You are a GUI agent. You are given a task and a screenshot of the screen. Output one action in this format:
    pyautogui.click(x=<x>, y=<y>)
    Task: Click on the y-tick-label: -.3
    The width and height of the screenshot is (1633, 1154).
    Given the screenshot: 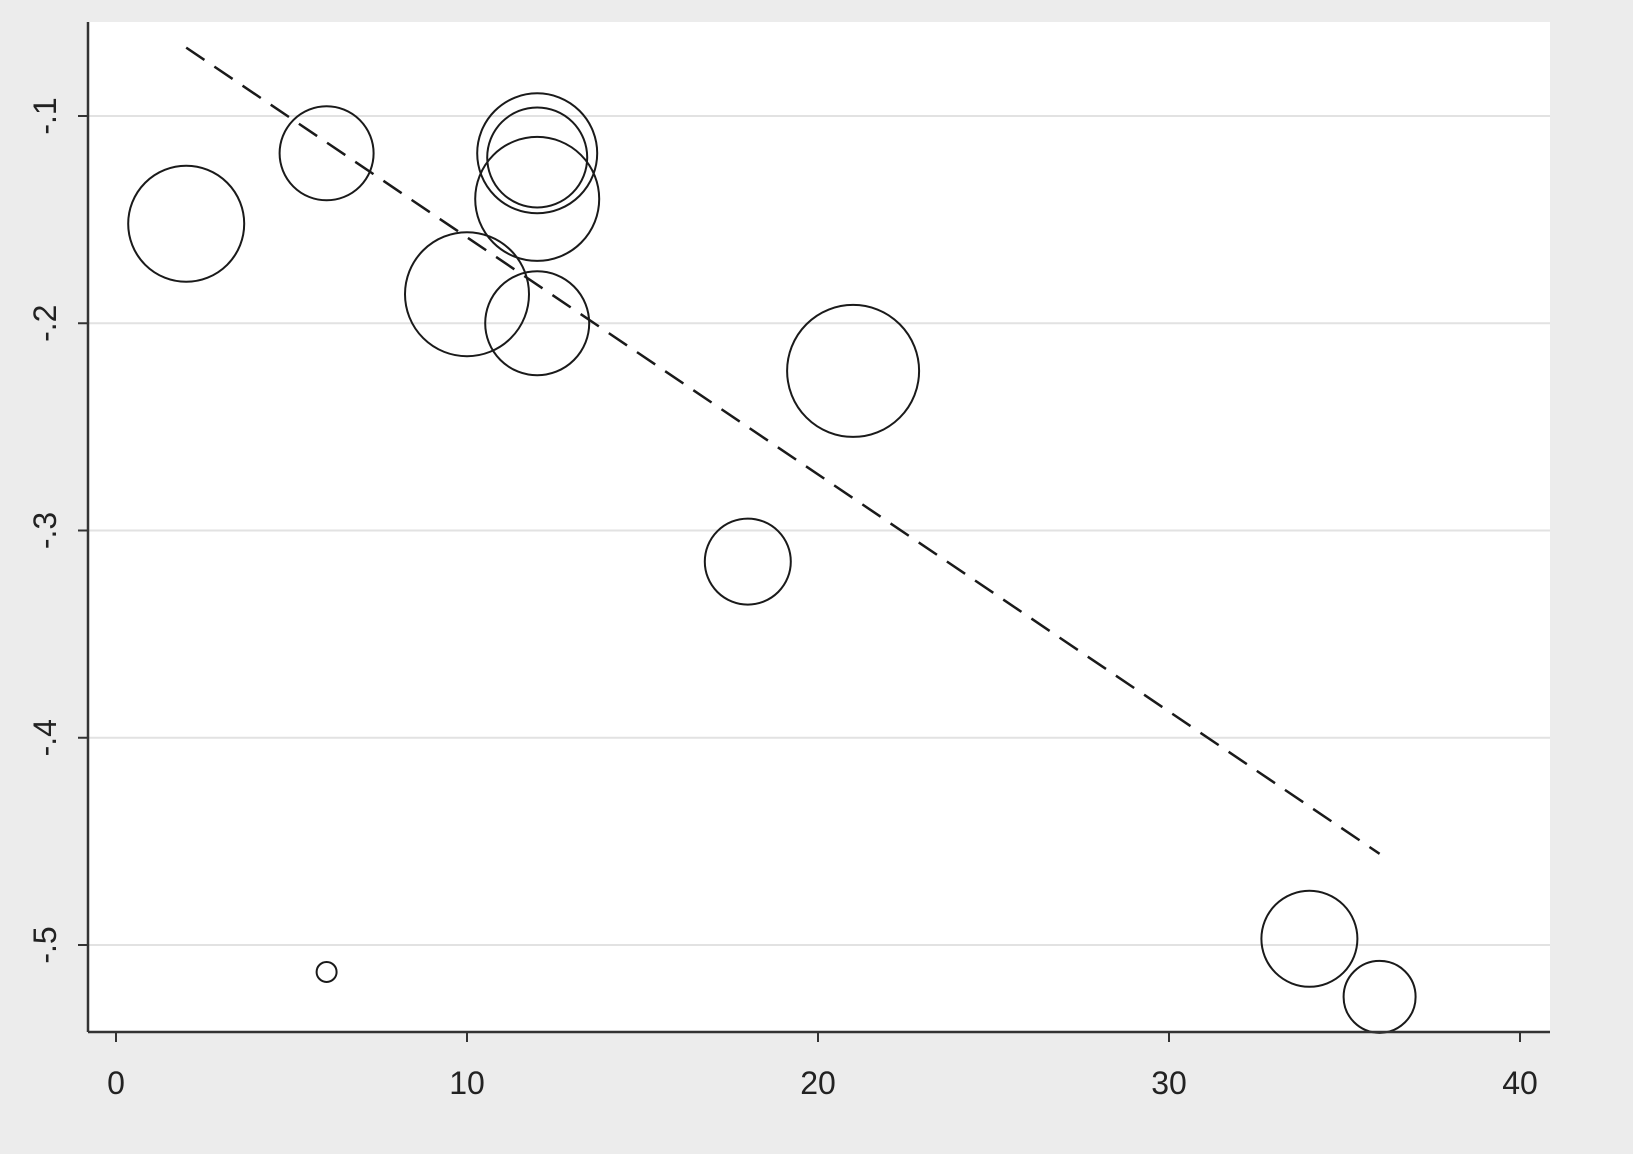 What is the action you would take?
    pyautogui.click(x=45, y=530)
    